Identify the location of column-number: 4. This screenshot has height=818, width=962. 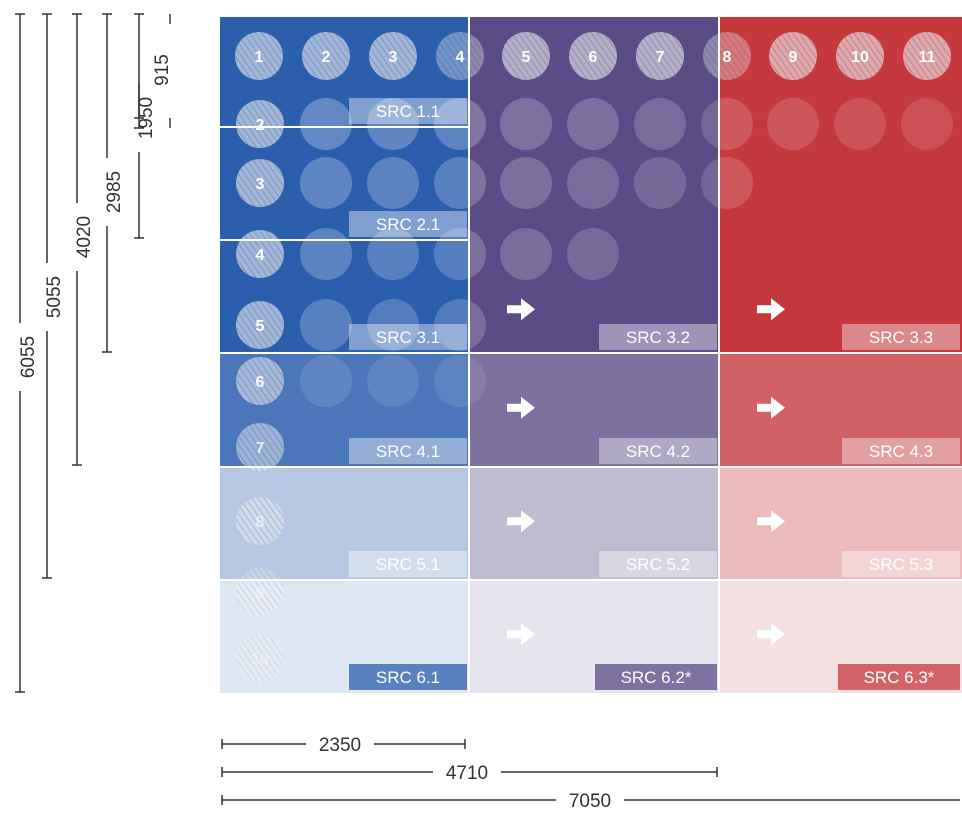
(460, 57).